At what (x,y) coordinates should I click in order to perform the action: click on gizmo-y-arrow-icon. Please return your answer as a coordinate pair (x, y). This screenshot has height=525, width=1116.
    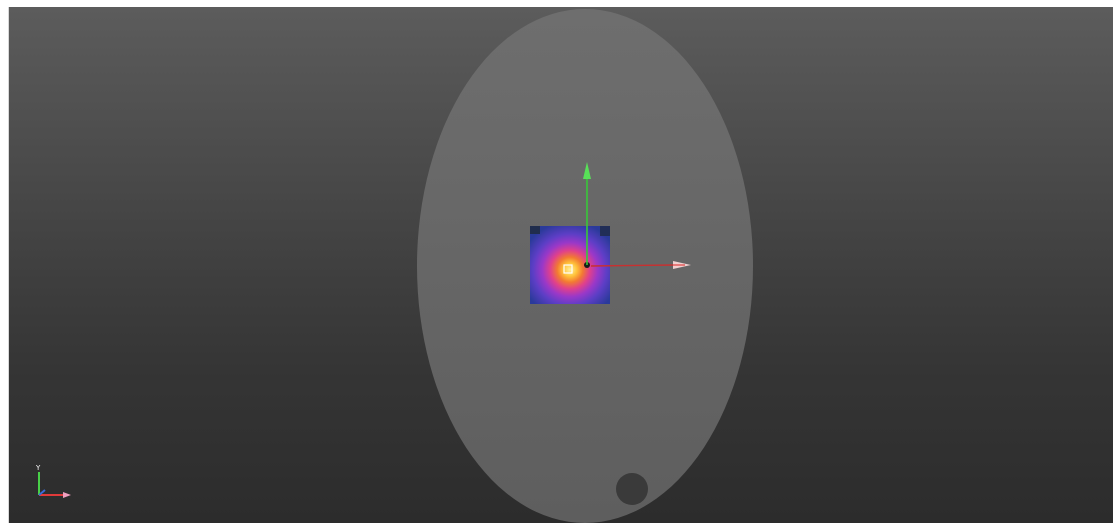
    Looking at the image, I should click on (587, 170).